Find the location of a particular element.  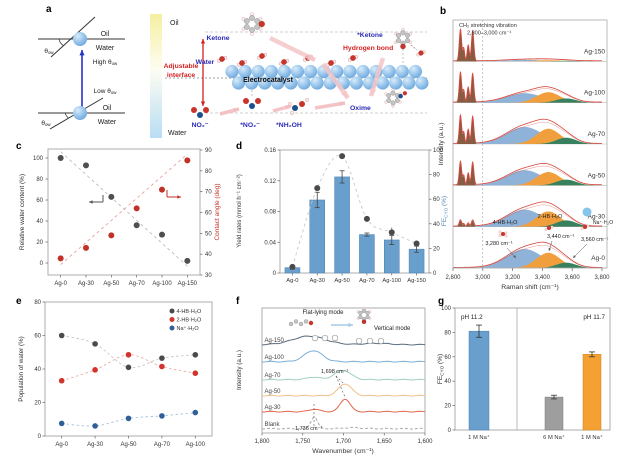

svg-text: interface is located at coordinates (181, 75).